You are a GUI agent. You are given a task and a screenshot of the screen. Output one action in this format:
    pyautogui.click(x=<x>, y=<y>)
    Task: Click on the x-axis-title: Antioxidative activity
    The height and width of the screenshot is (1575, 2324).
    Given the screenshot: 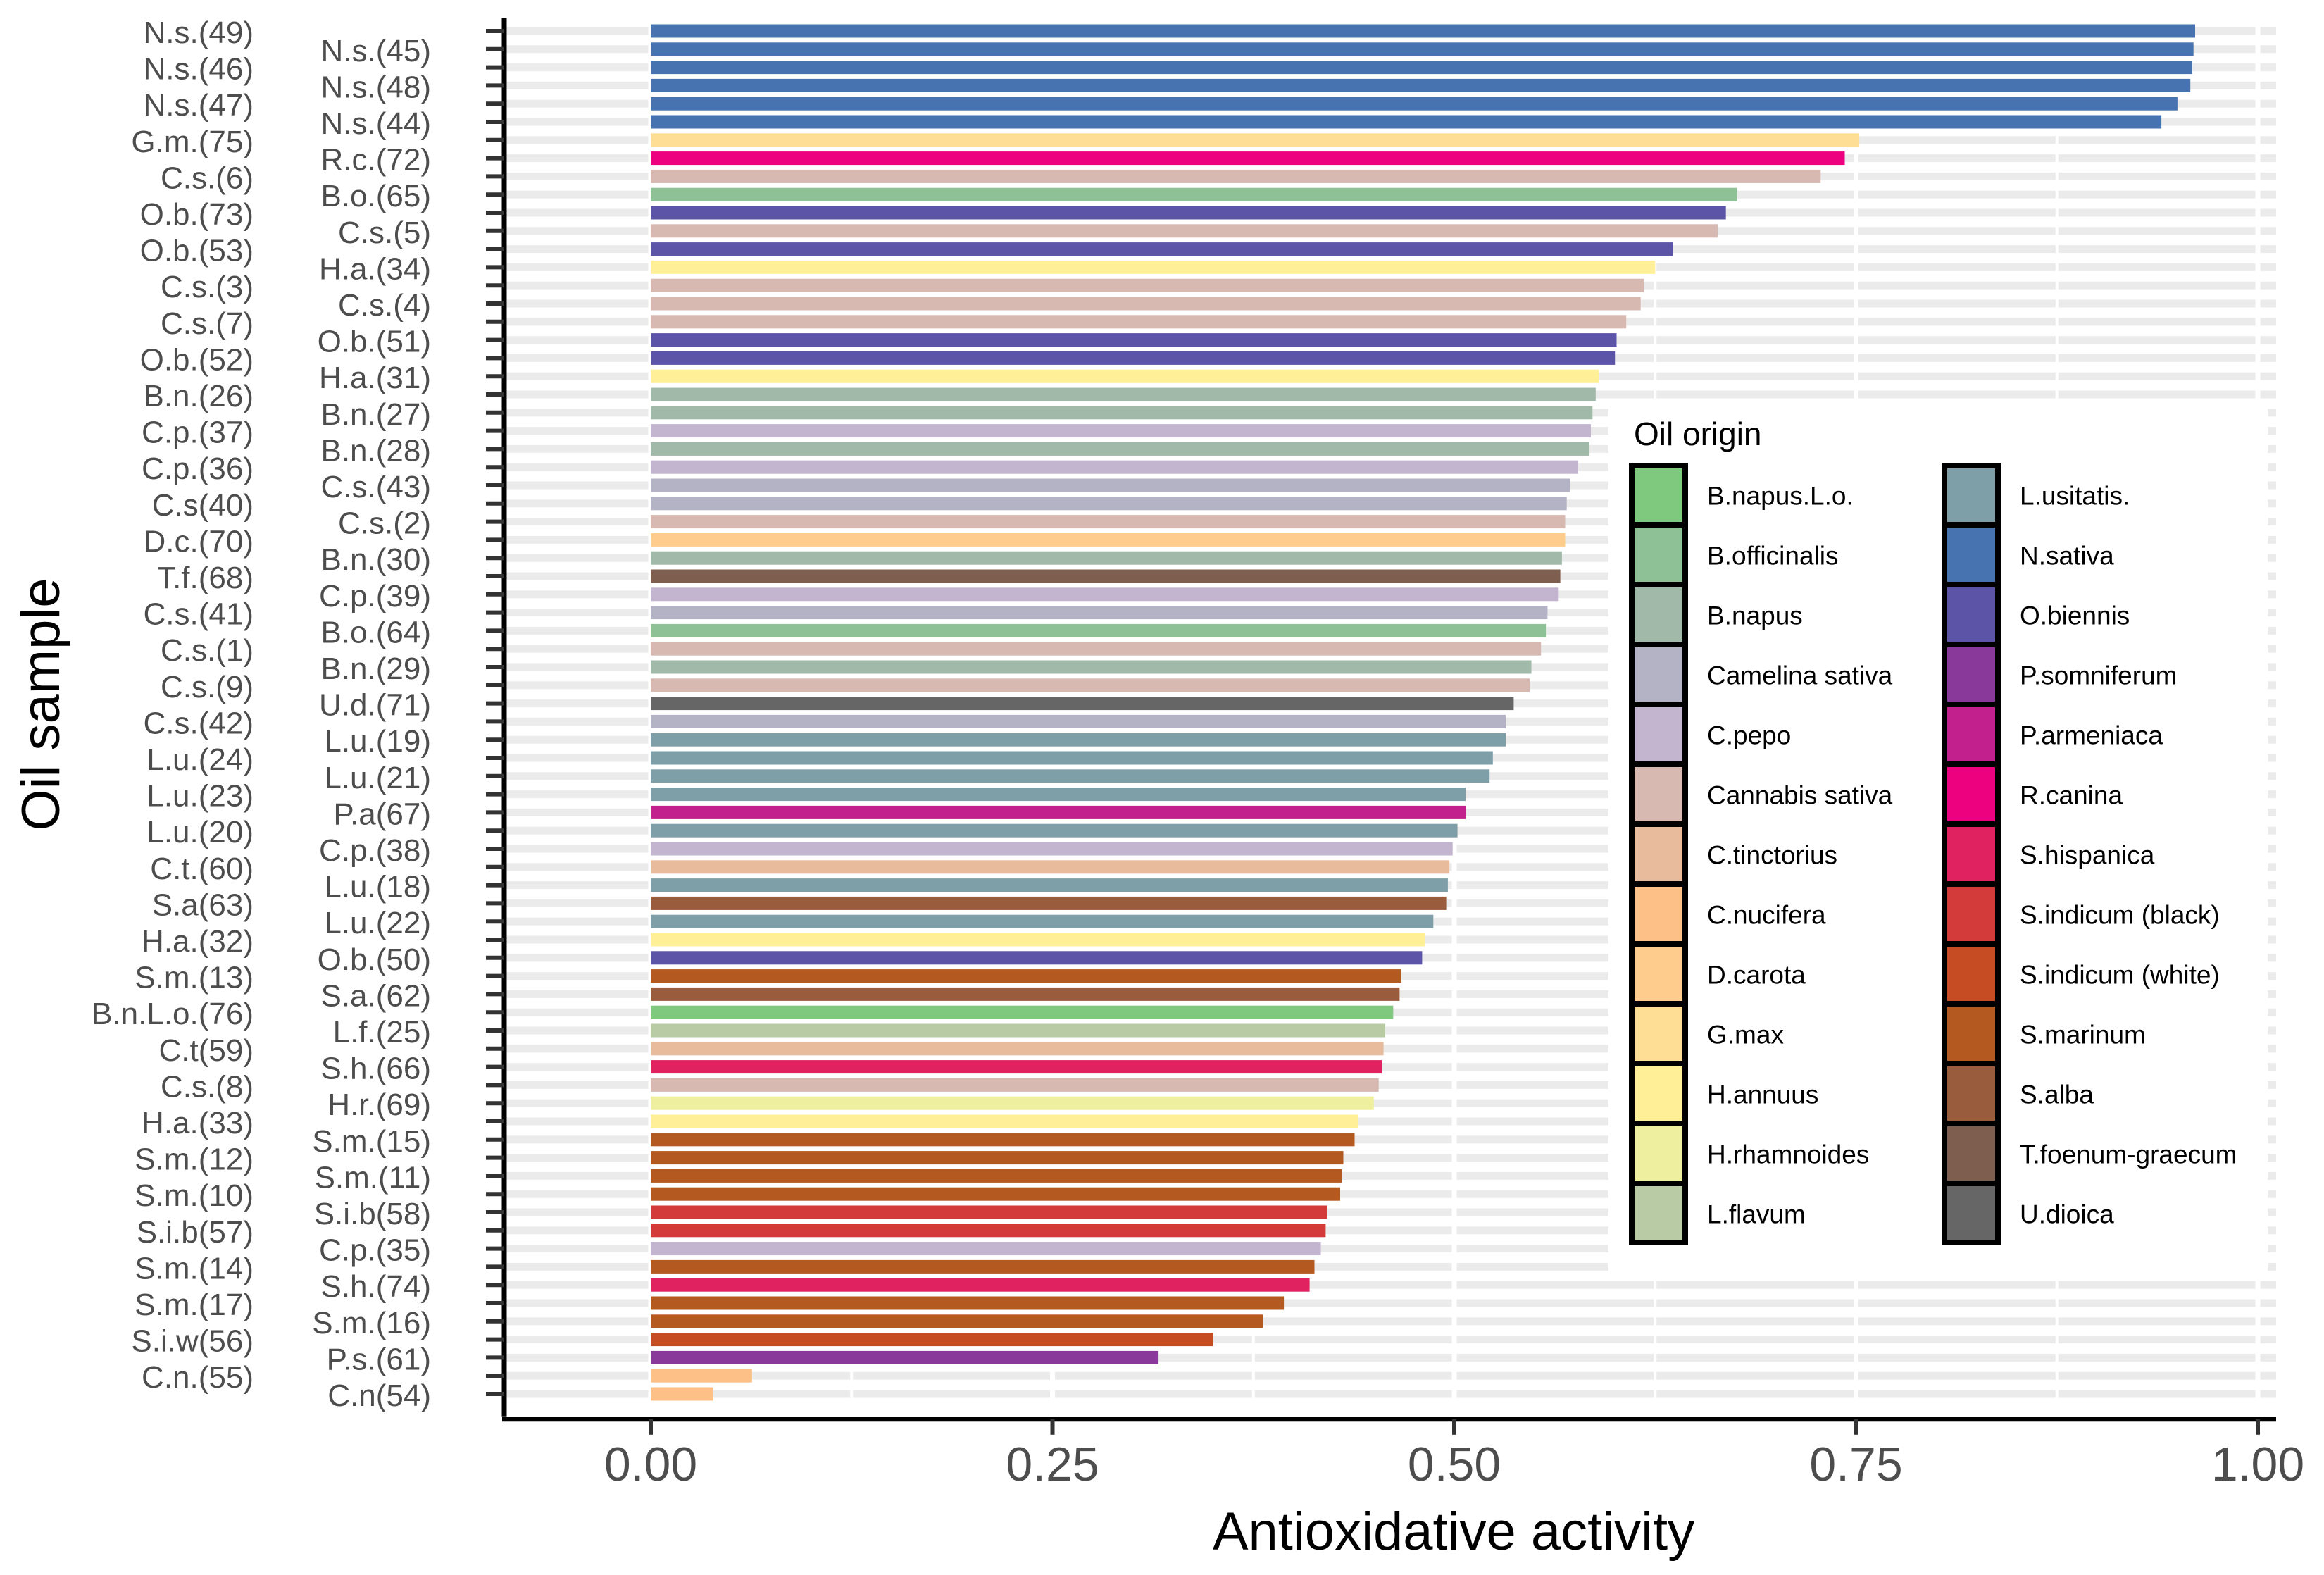 What is the action you would take?
    pyautogui.click(x=1453, y=1532)
    